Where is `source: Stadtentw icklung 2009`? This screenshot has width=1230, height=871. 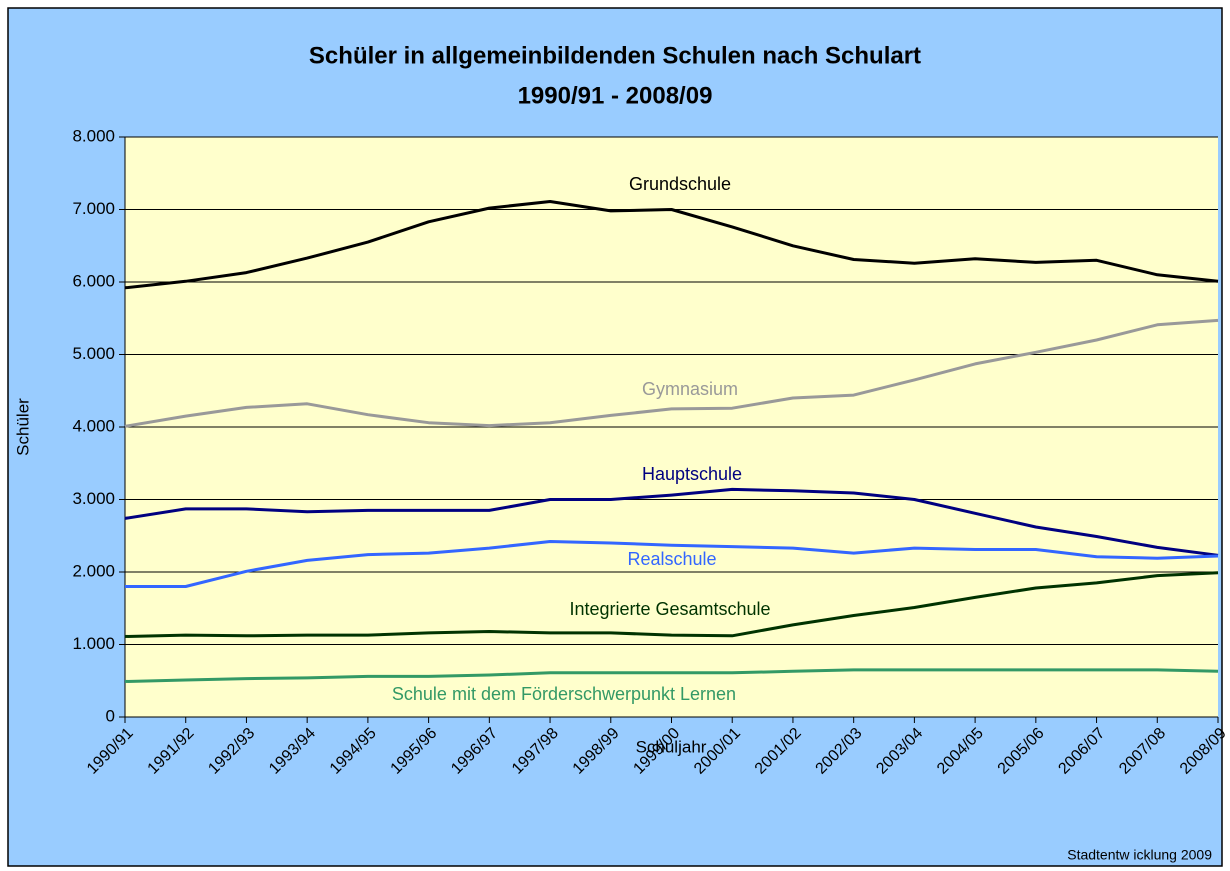 source: Stadtentw icklung 2009 is located at coordinates (1139, 855).